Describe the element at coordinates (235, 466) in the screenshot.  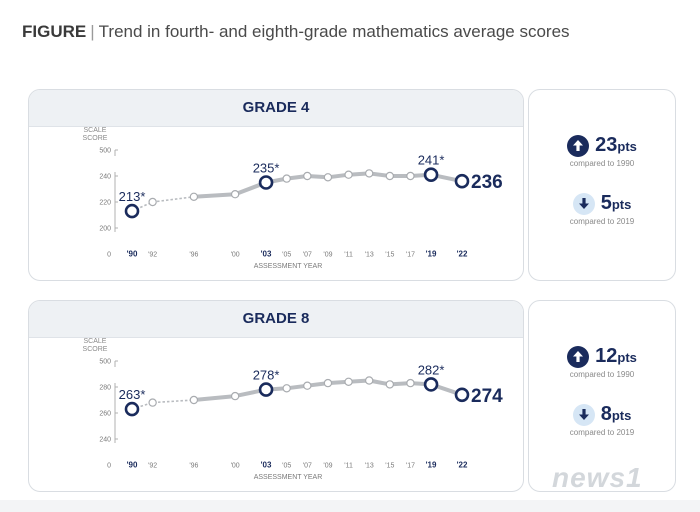
I see `grade8-xtick-label: '00` at that location.